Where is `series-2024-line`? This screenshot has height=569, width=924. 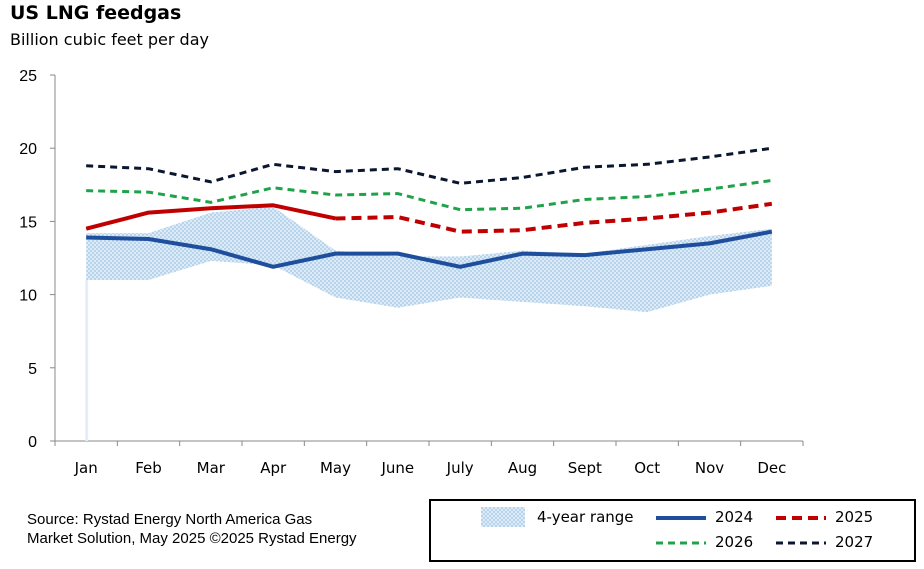
series-2024-line is located at coordinates (429, 249).